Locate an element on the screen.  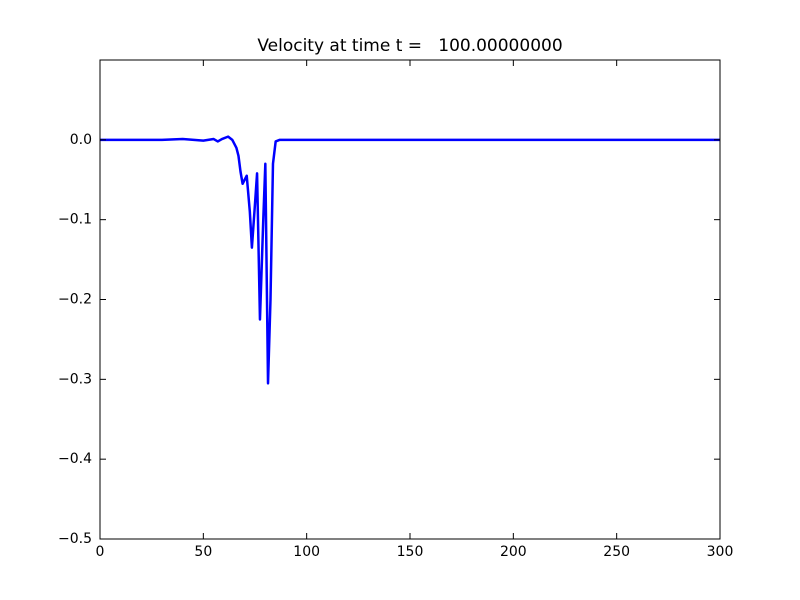
y-tick-label: −0.4 is located at coordinates (75, 459).